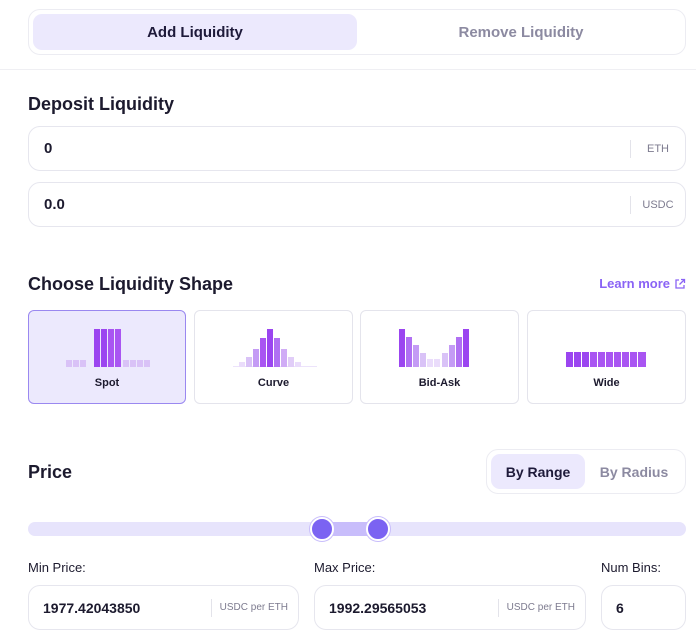 This screenshot has width=696, height=643. I want to click on min-price-input: 1977.42043850, so click(92, 607).